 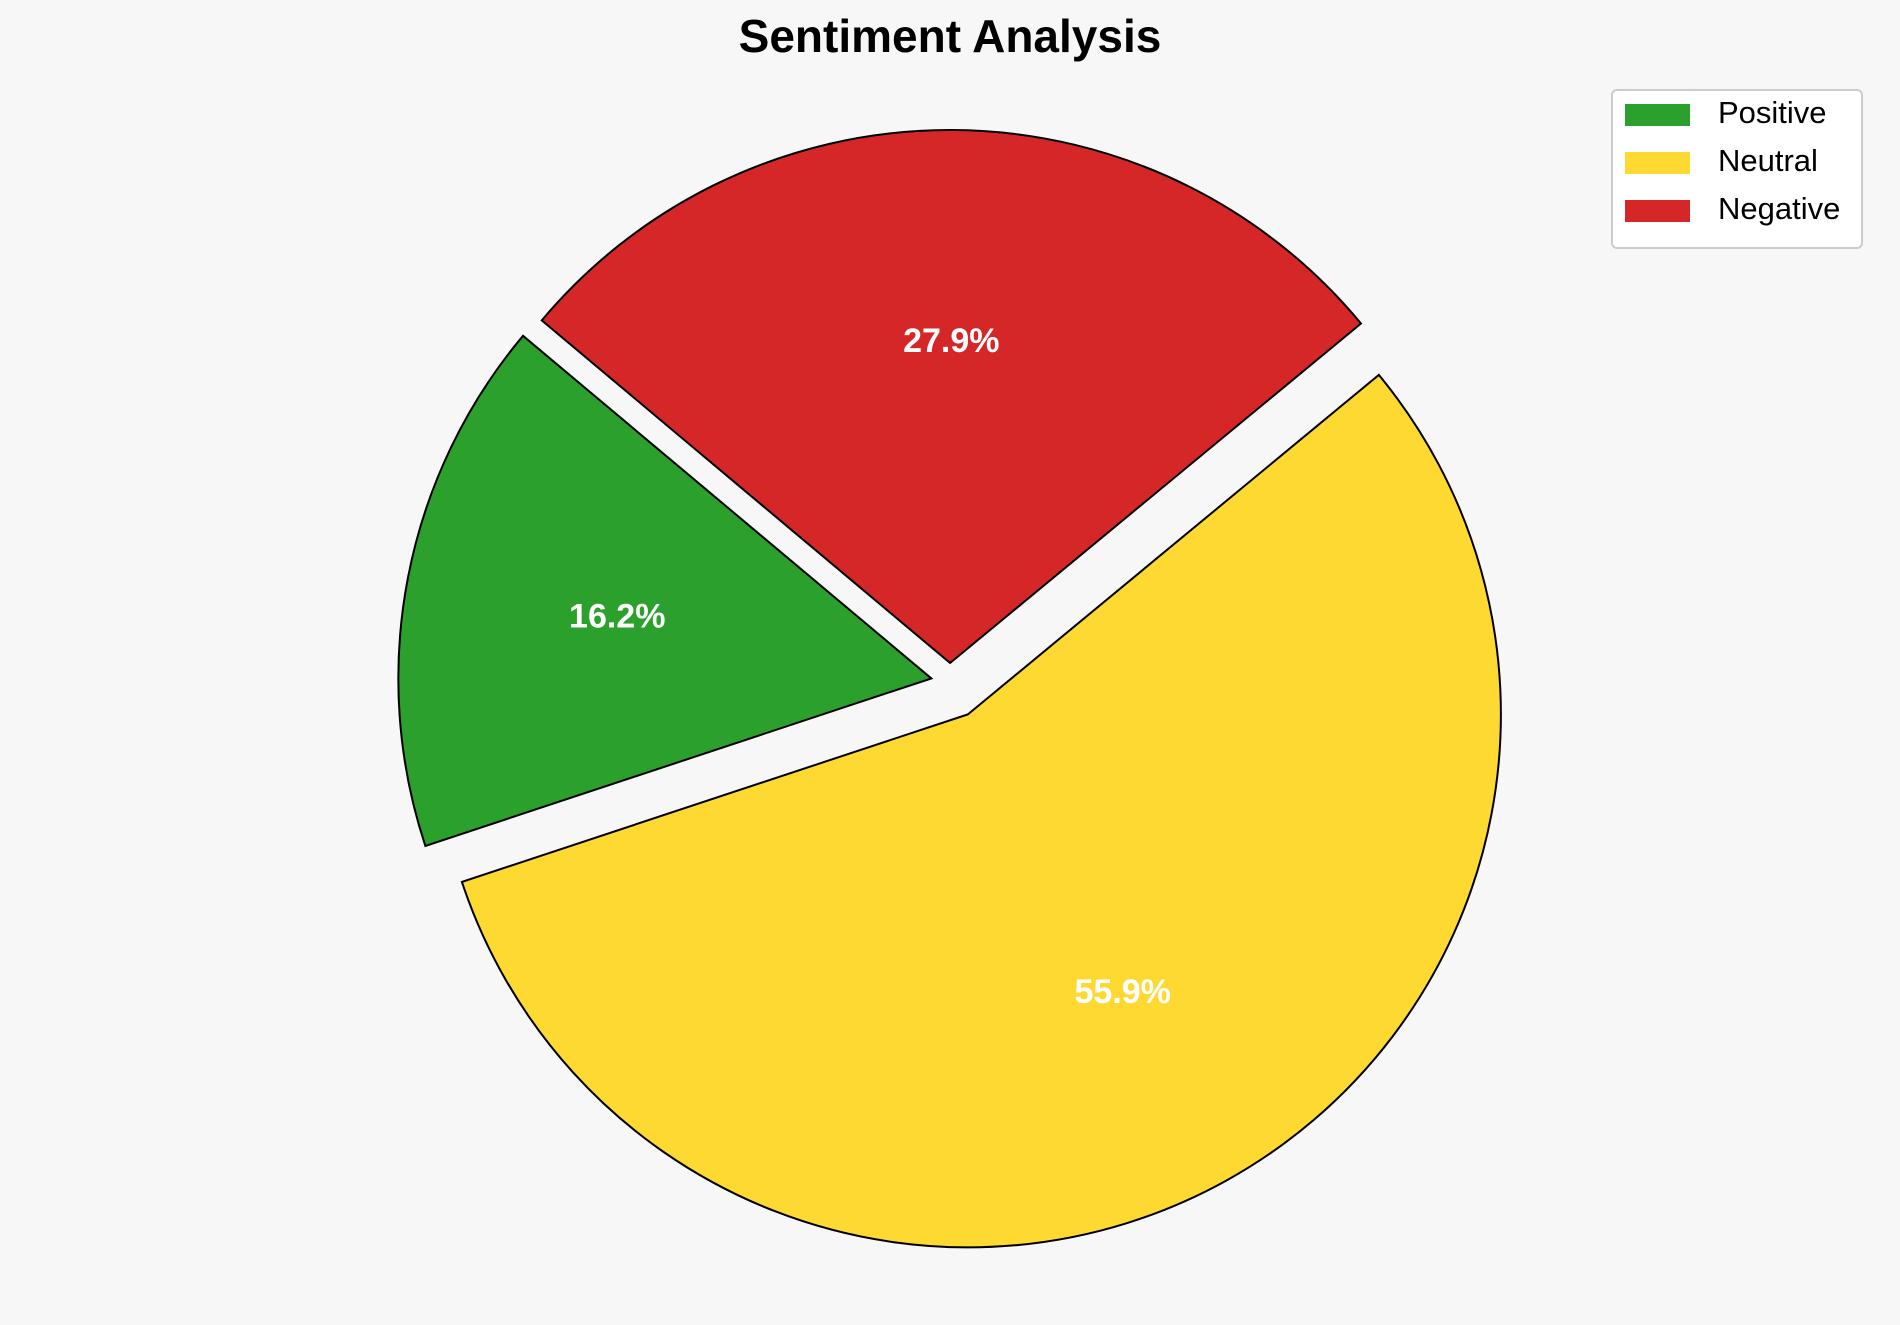 I want to click on slice-label: 16.2%, so click(x=617, y=616).